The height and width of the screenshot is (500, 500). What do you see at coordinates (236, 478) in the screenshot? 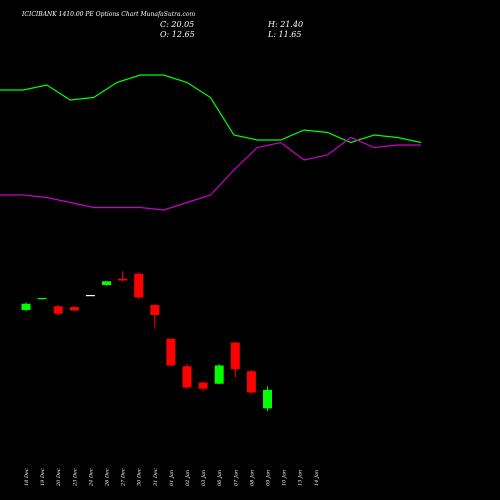
I see `x-tick-label: 07 Jan` at bounding box center [236, 478].